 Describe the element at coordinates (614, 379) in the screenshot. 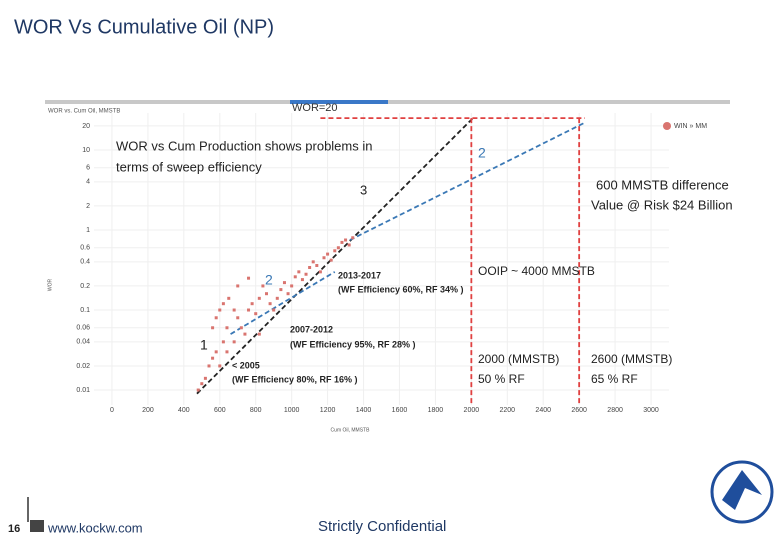

I see `annotation: 65 % RF` at that location.